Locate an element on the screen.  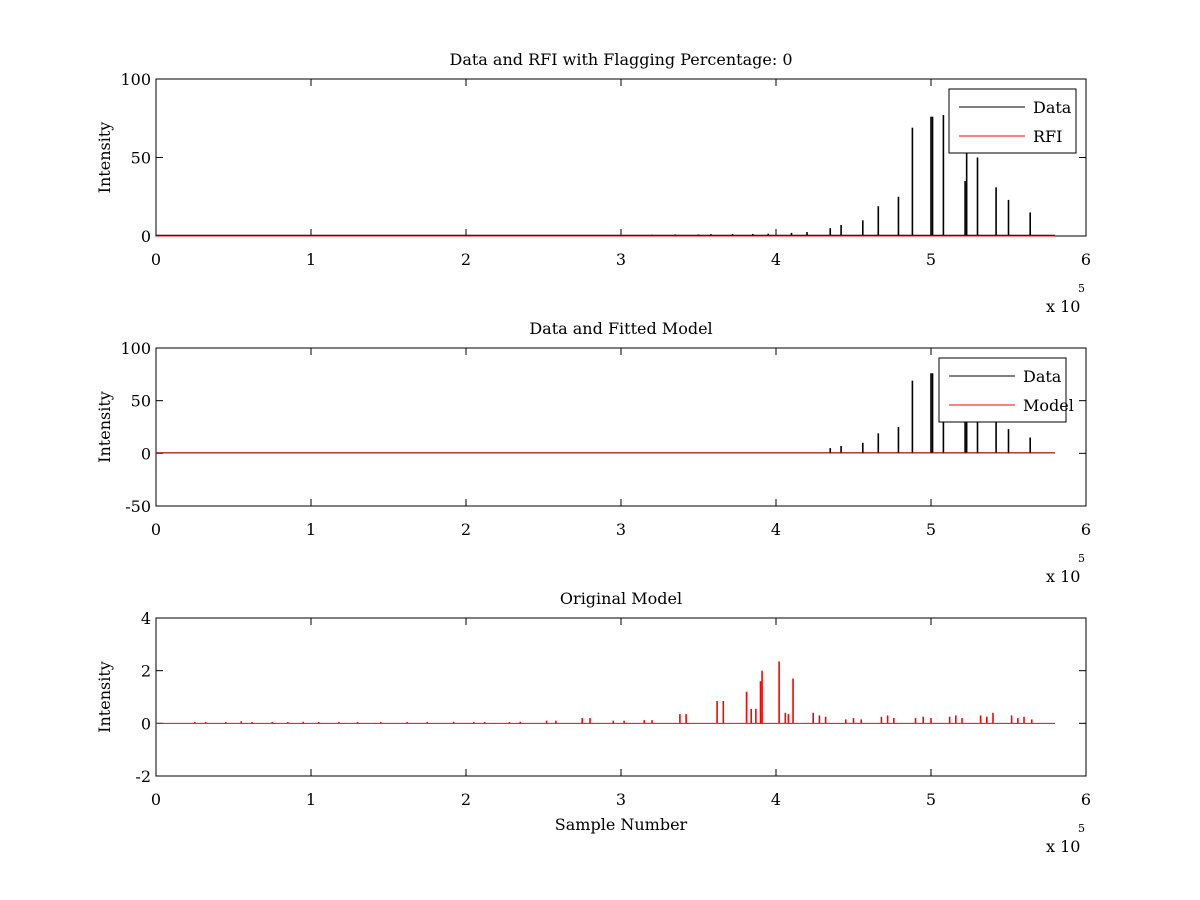
chart-title: Data and Fitted Model is located at coordinates (620, 328).